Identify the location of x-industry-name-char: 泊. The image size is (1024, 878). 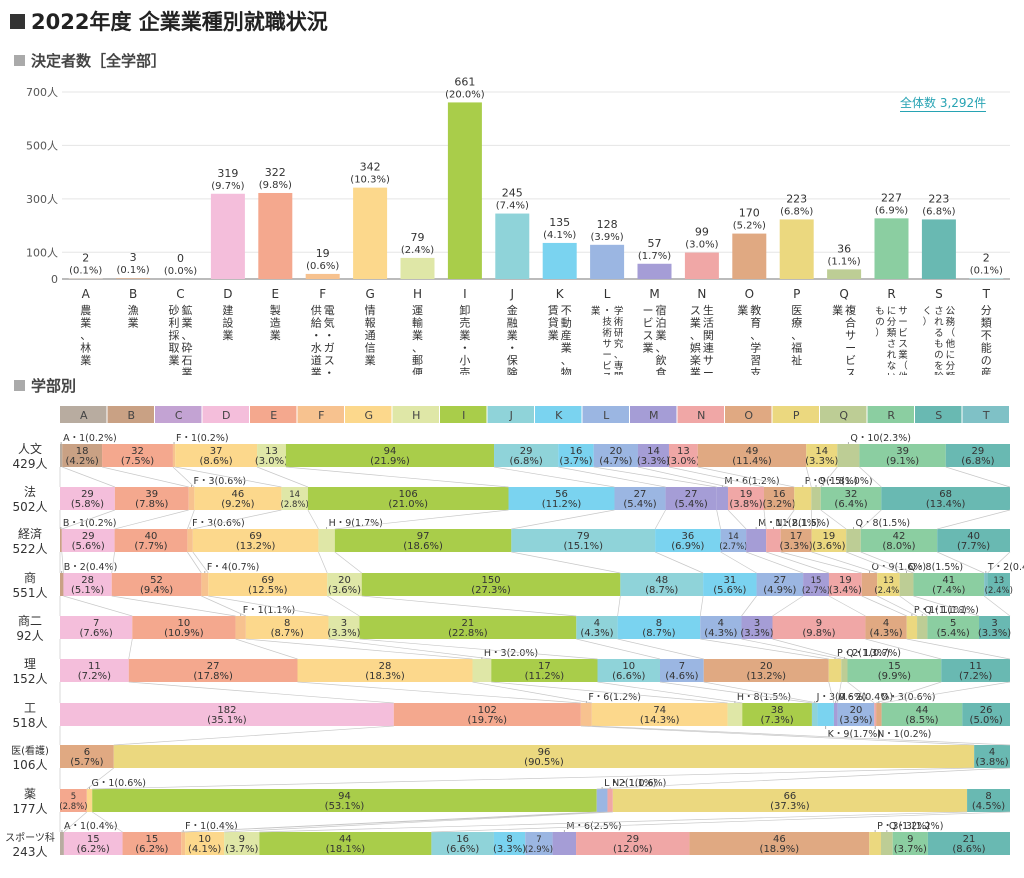
(661, 323).